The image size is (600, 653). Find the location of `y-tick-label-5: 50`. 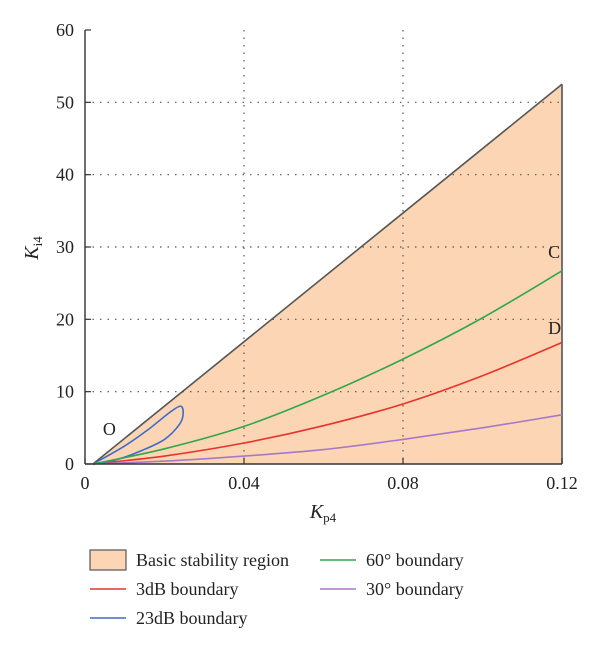

y-tick-label-5: 50 is located at coordinates (65, 102).